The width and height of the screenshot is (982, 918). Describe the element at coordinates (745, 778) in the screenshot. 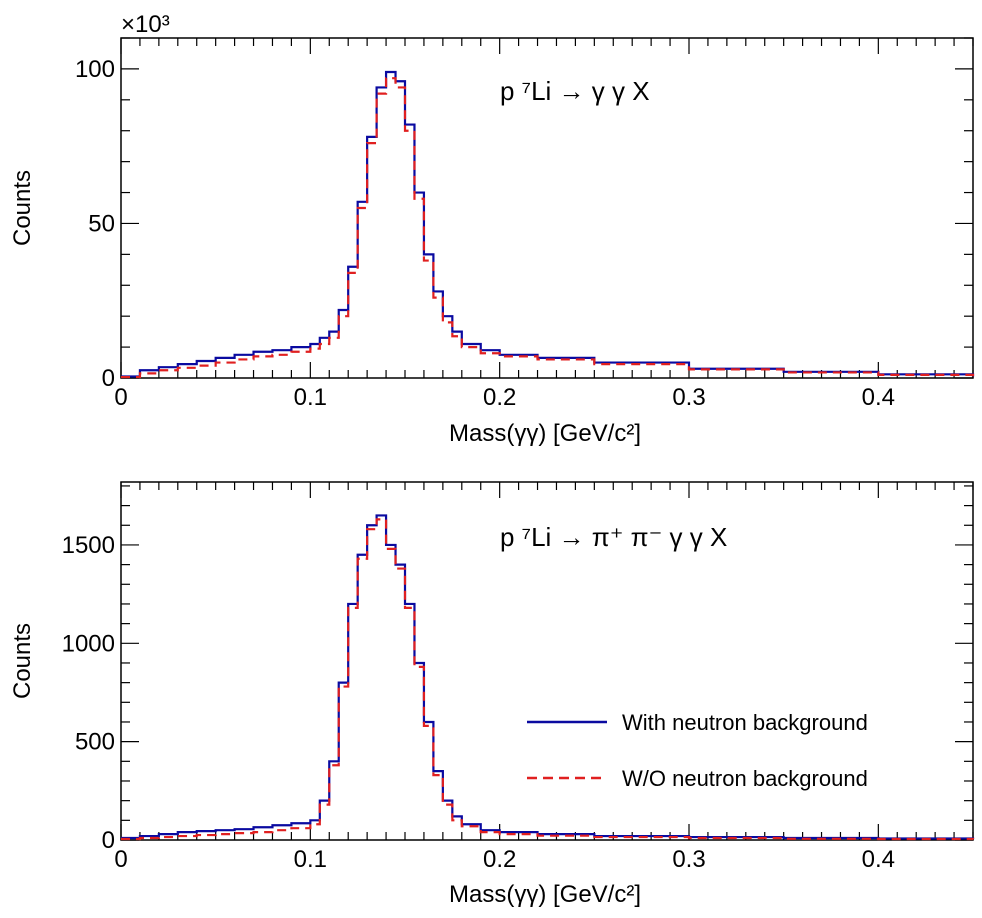

I see `legend-label-without: W/O neutron background` at that location.